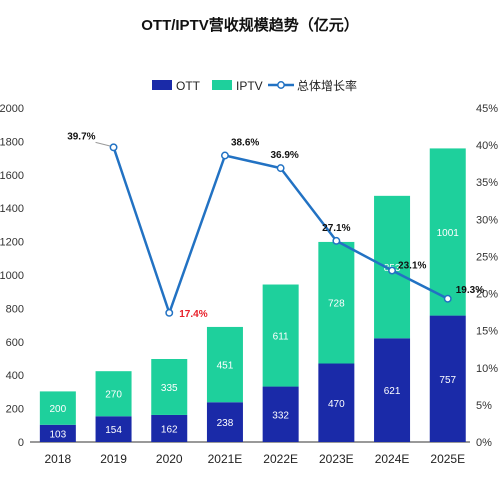 The height and width of the screenshot is (484, 500). What do you see at coordinates (222, 85) in the screenshot?
I see `legend-swatch-iptv` at bounding box center [222, 85].